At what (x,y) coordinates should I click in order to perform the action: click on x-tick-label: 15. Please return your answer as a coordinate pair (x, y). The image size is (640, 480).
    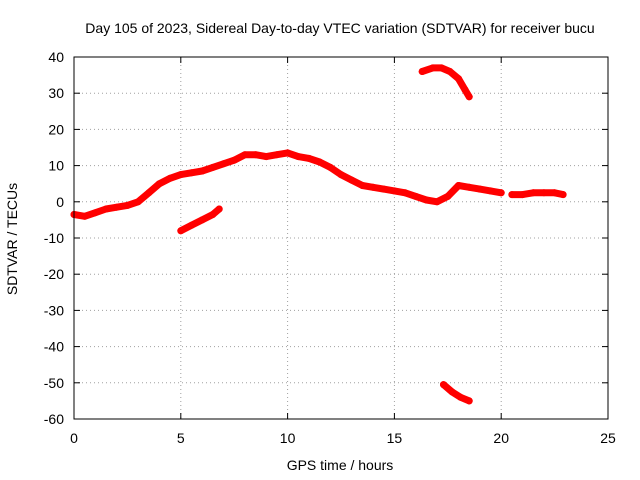
    Looking at the image, I should click on (395, 438).